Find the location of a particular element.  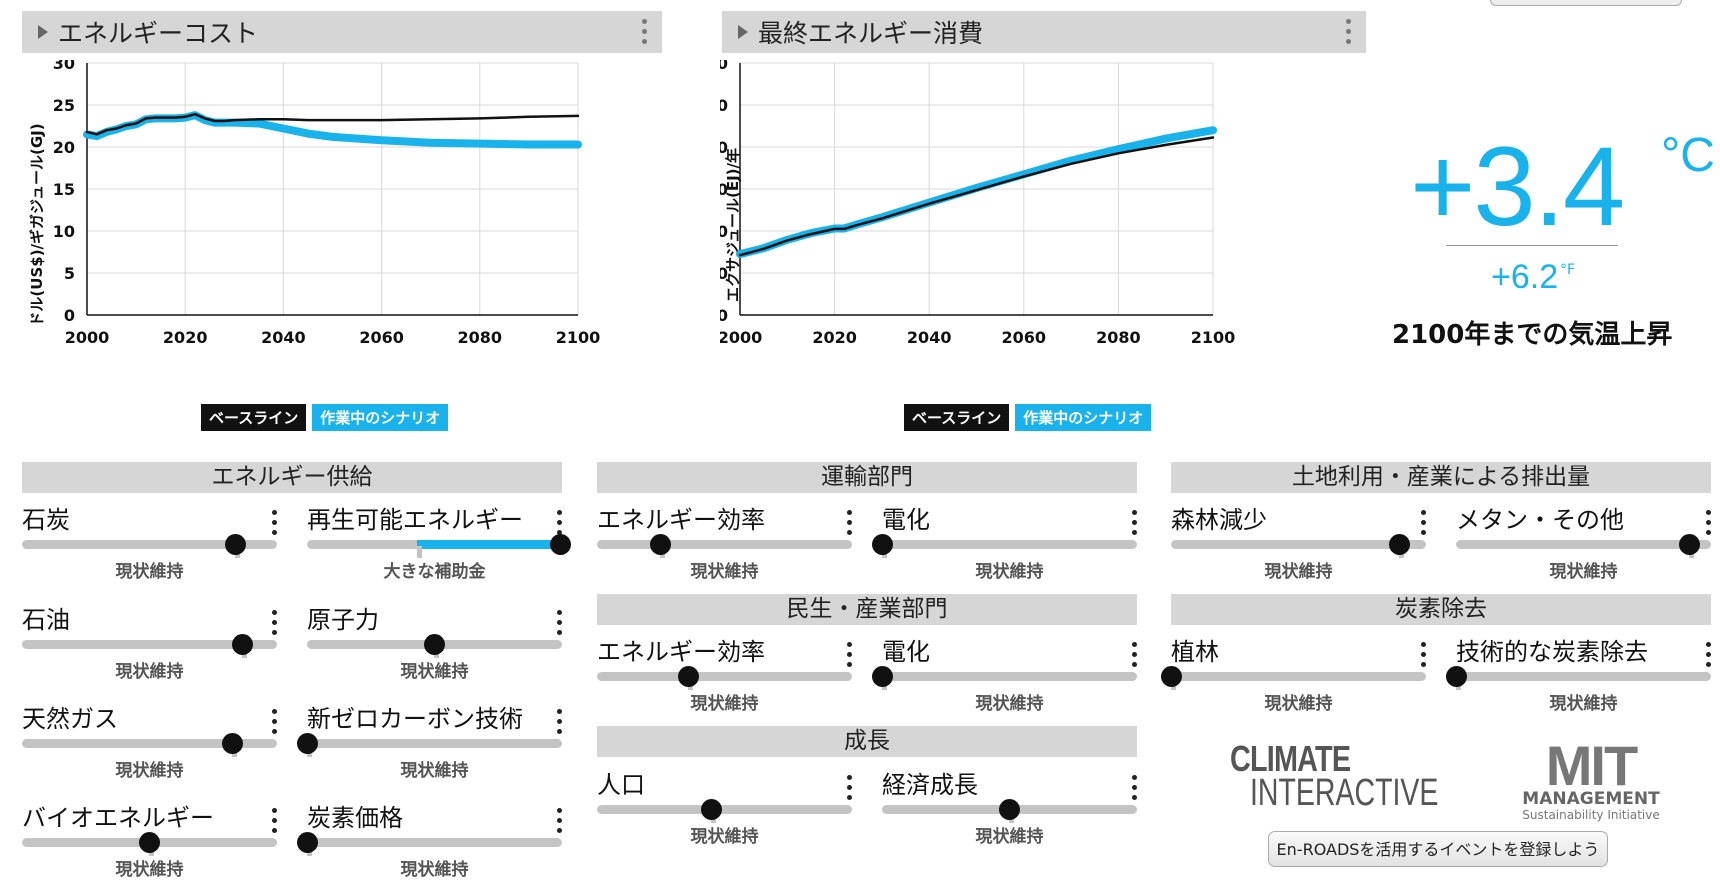

slider-transport-electrification: 電化 現状維持 is located at coordinates (1004, 544).